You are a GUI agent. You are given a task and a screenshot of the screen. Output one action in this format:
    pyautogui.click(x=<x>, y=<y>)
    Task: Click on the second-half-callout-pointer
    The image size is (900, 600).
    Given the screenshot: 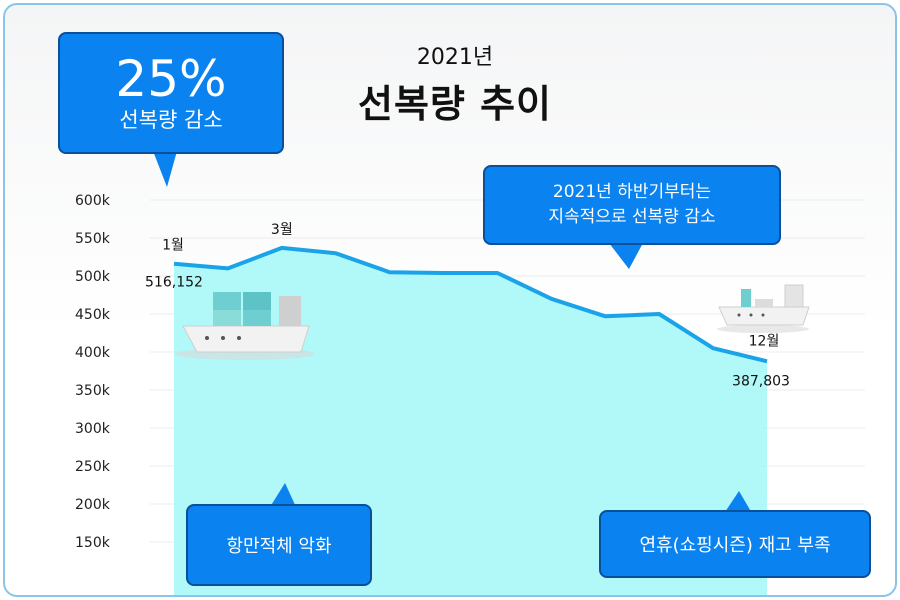 What is the action you would take?
    pyautogui.click(x=626, y=256)
    